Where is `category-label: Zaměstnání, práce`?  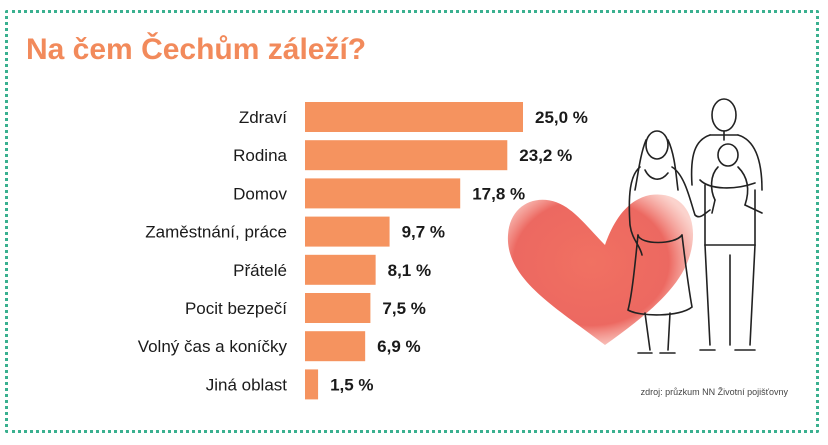
category-label: Zaměstnání, práce is located at coordinates (216, 232).